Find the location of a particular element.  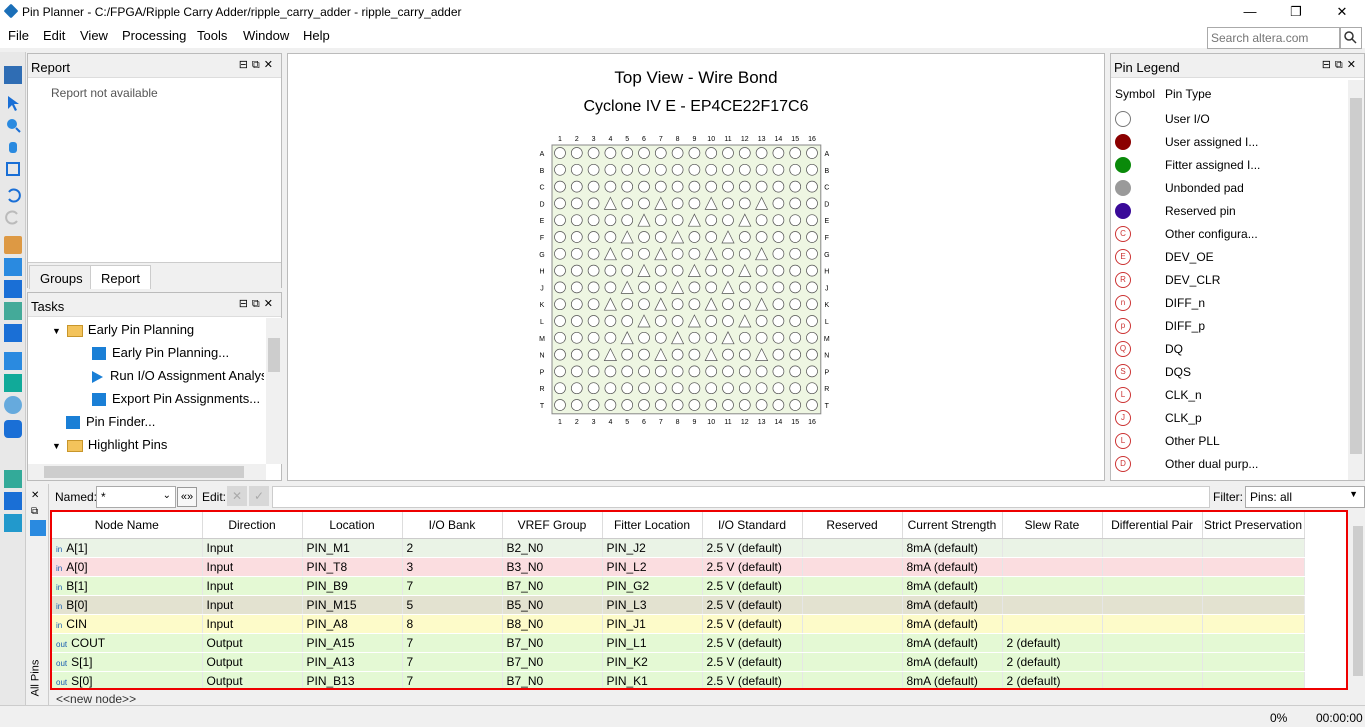

pin-T11 is located at coordinates (728, 405).